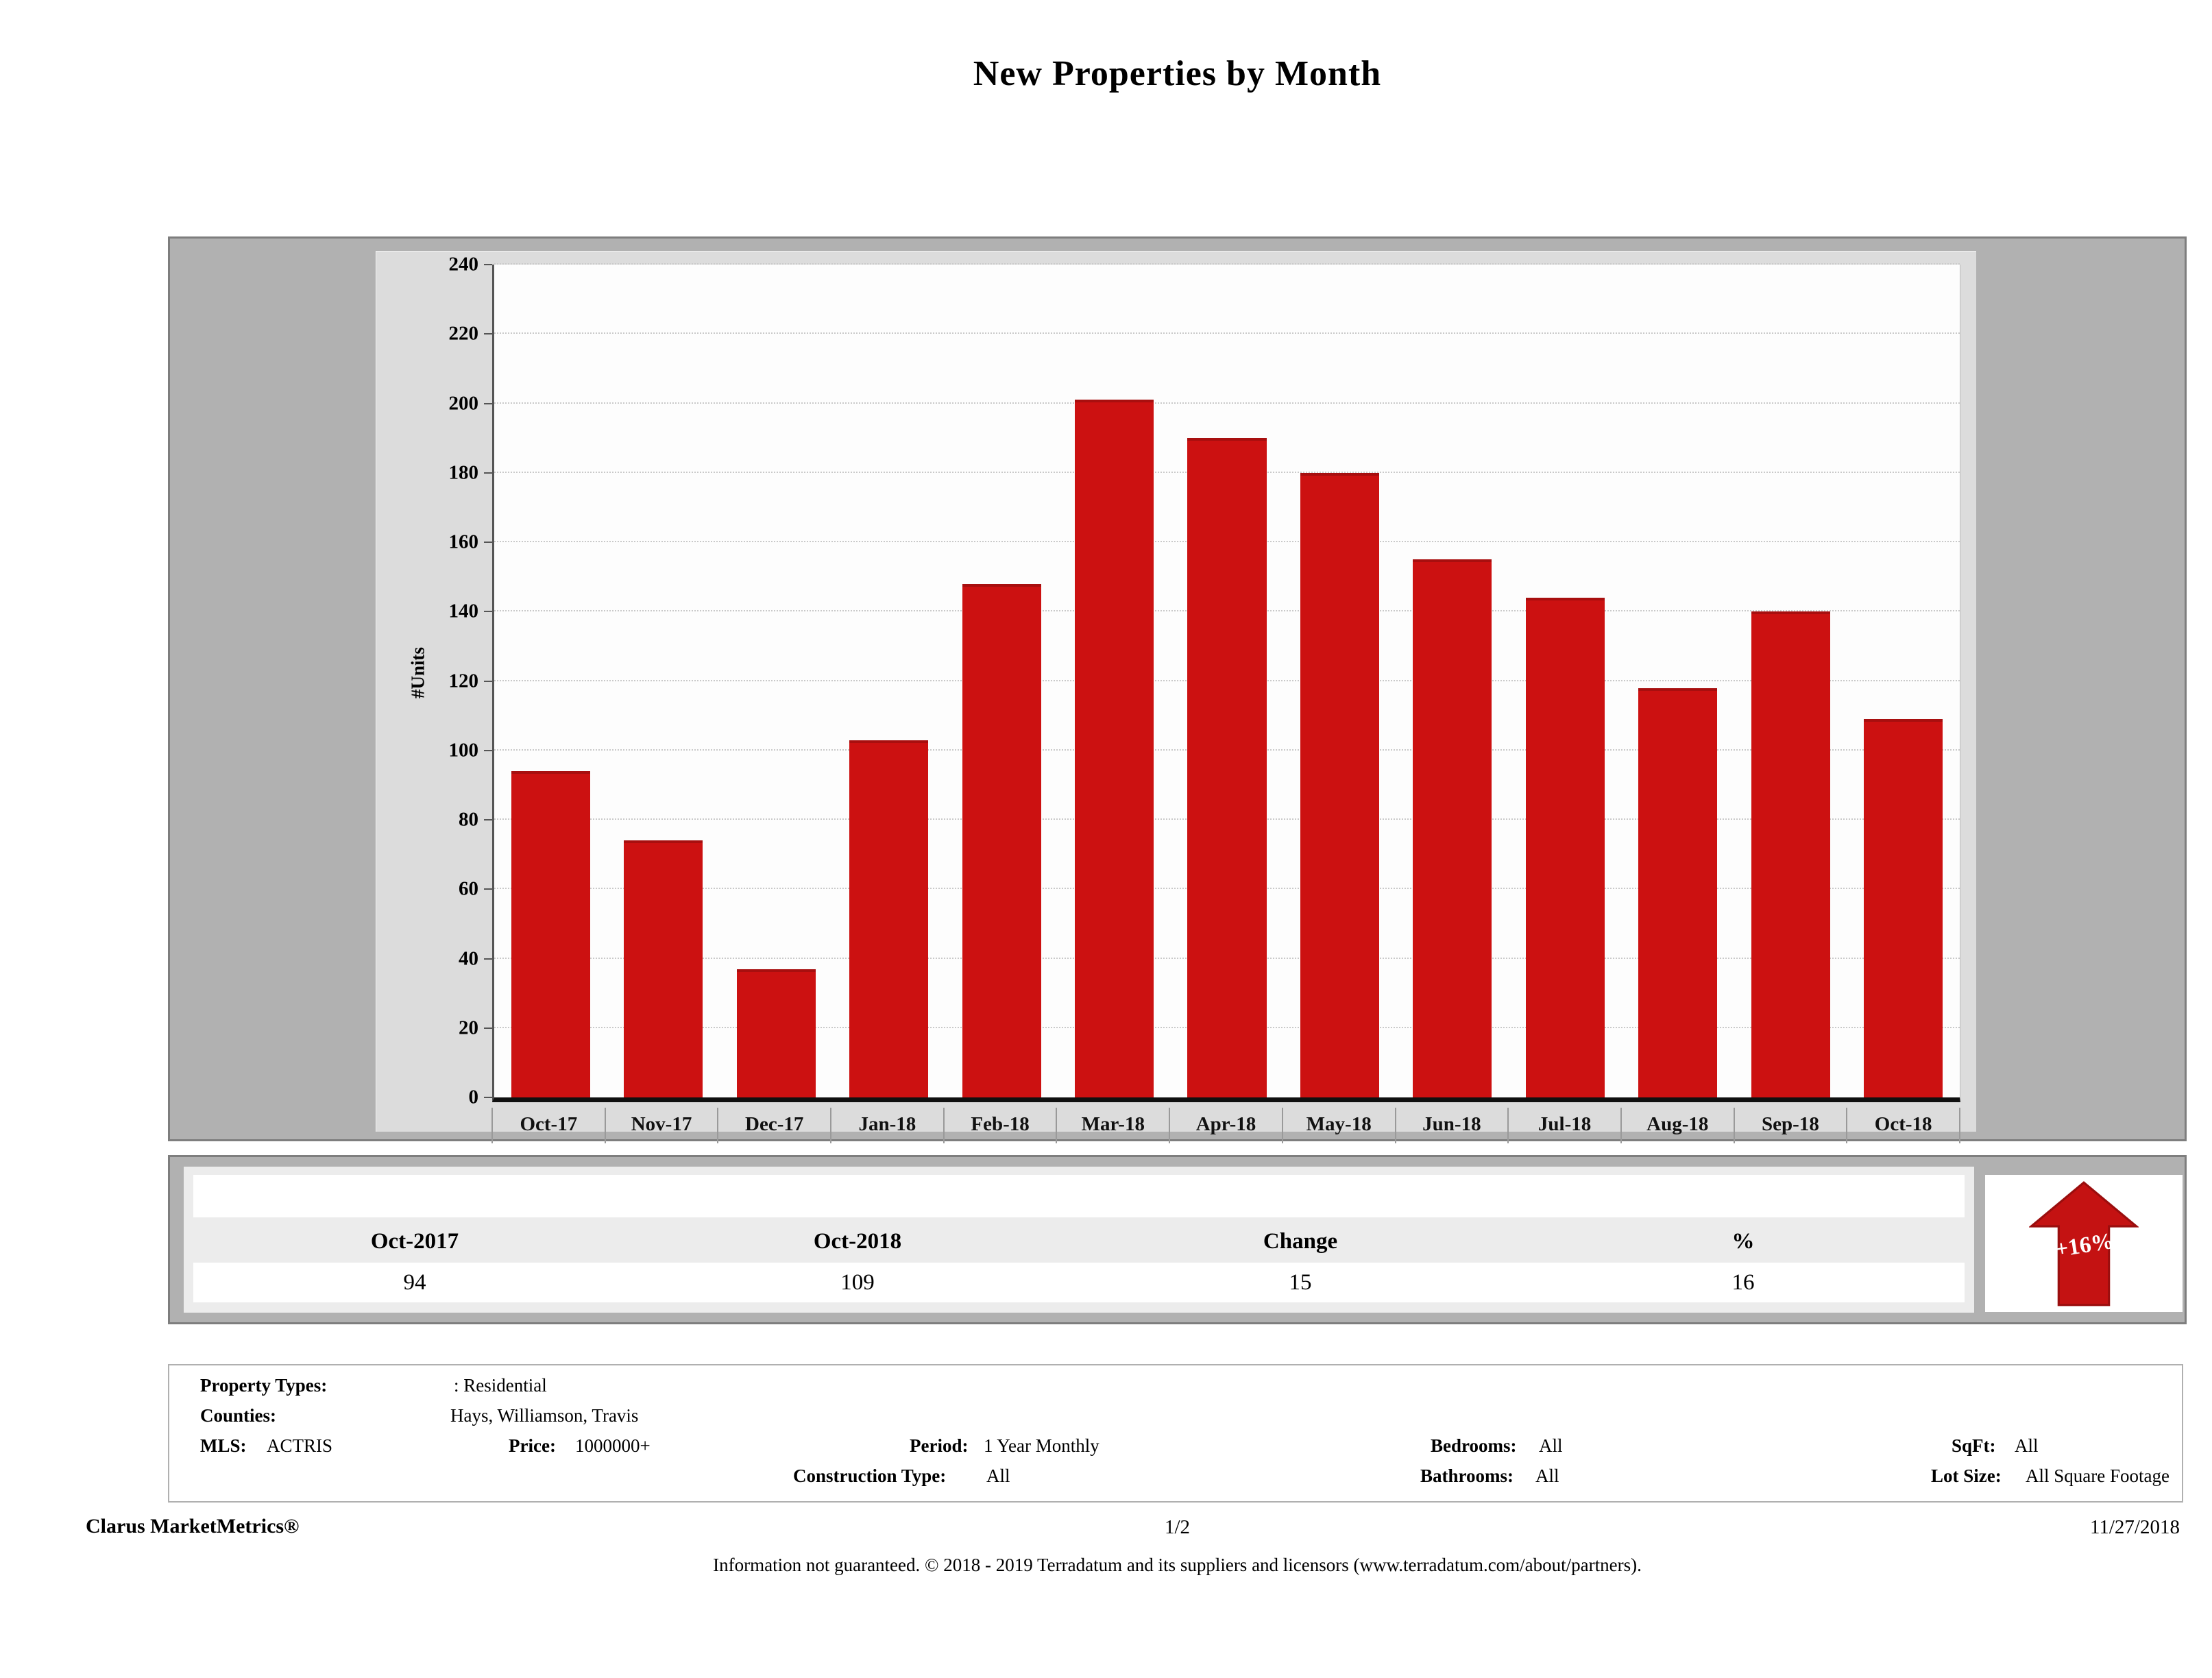  Describe the element at coordinates (1177, 1527) in the screenshot. I see `page-number: 1/2` at that location.